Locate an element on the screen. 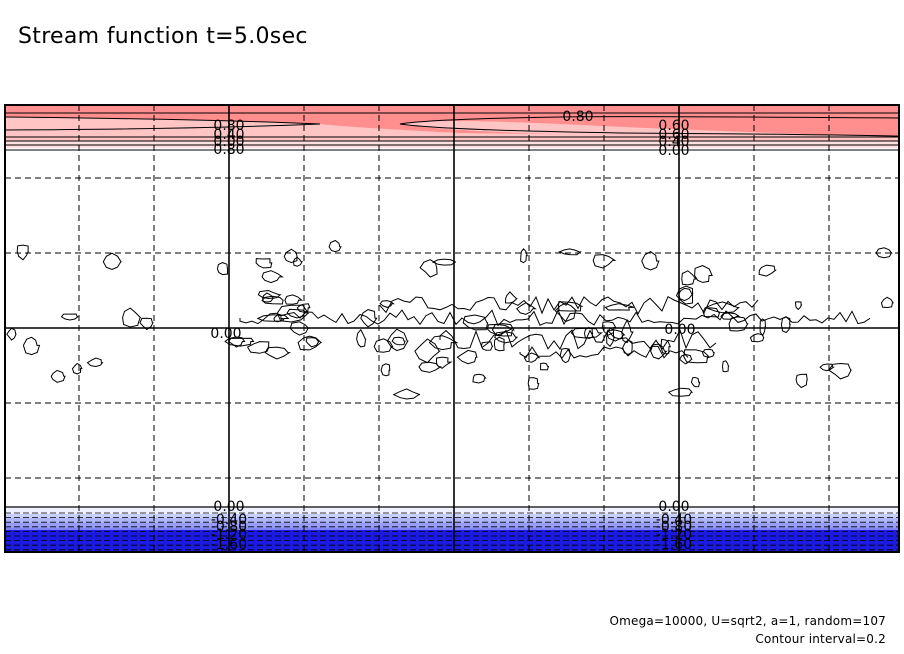 Image resolution: width=904 pixels, height=654 pixels. chart-title: Stream function t=5.0sec is located at coordinates (163, 36).